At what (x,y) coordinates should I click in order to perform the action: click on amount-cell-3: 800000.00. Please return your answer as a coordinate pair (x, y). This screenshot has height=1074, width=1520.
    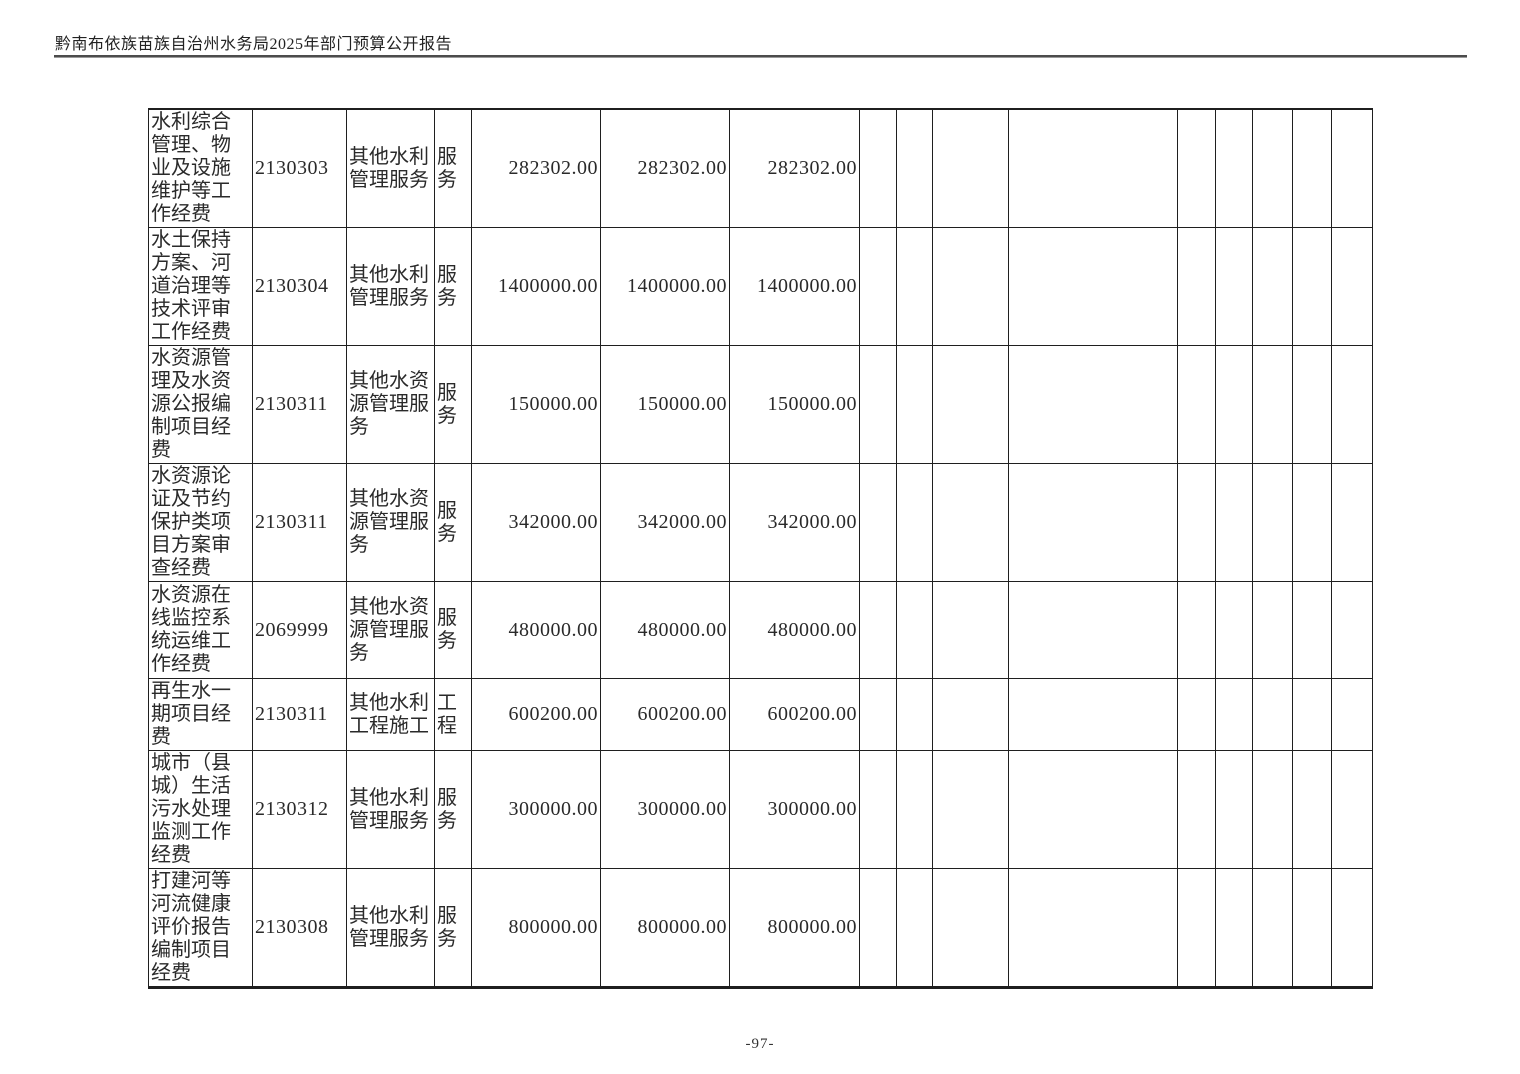
    Looking at the image, I should click on (794, 928).